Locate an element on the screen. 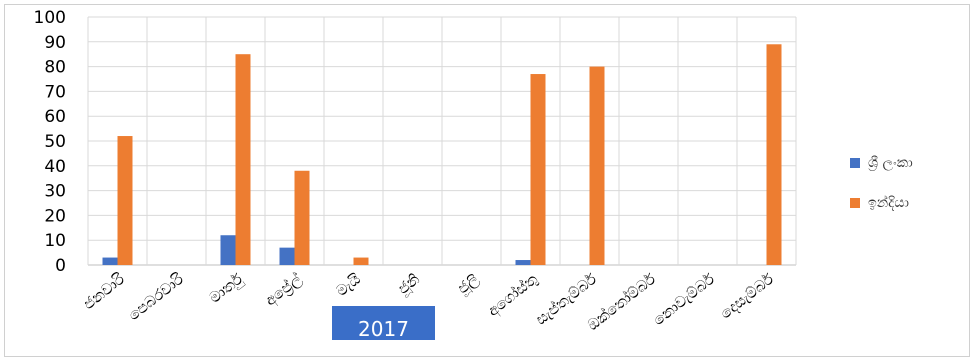 Image resolution: width=976 pixels, height=361 pixels. legend-item-sri-lanka: ශ්‍රී ලංකා is located at coordinates (910, 163).